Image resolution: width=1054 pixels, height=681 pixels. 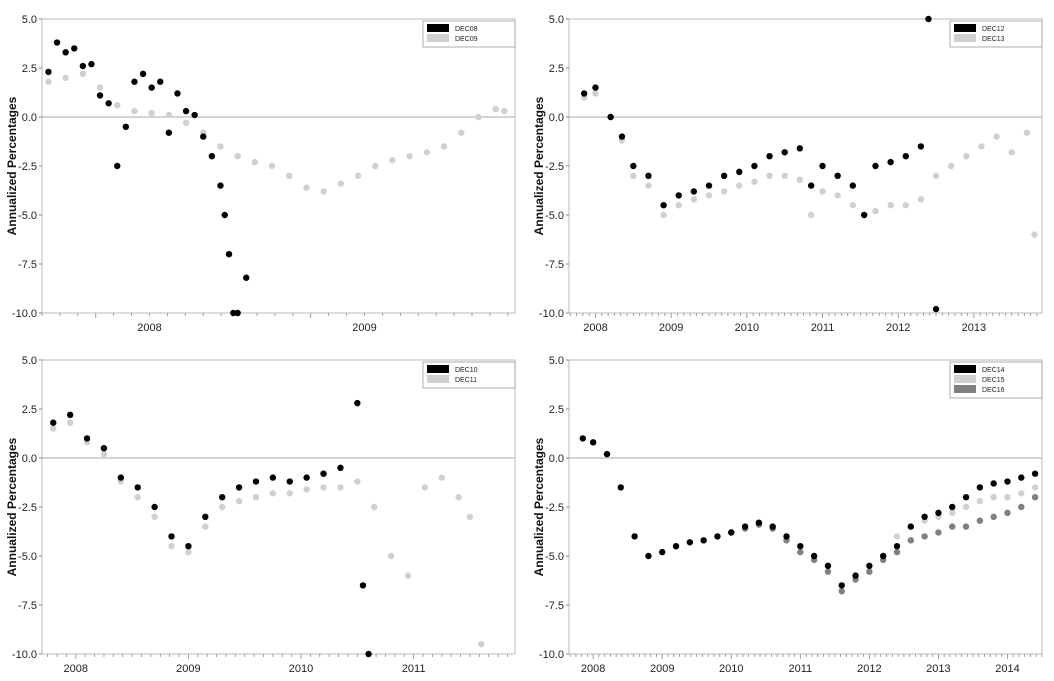 I want to click on y-tick-label: -5.0, so click(x=554, y=557).